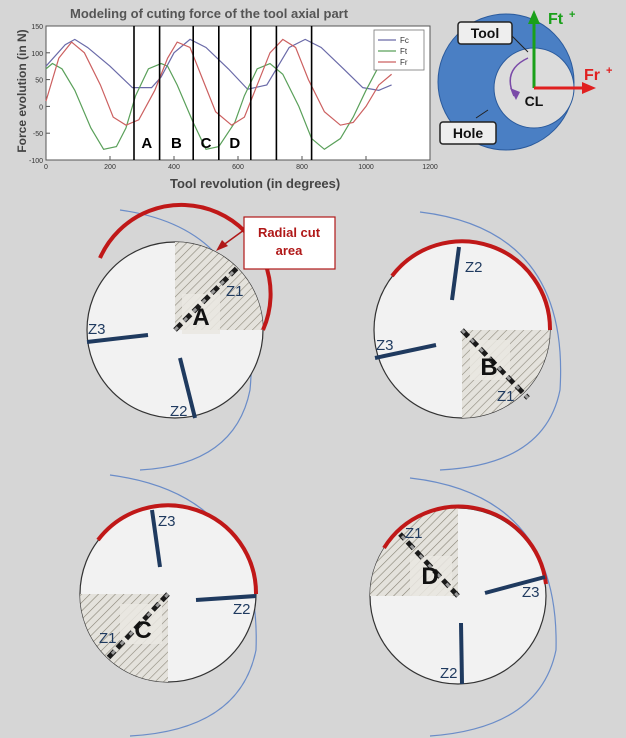 The image size is (626, 738). What do you see at coordinates (146, 143) in the screenshot?
I see `segment-label-a: A` at bounding box center [146, 143].